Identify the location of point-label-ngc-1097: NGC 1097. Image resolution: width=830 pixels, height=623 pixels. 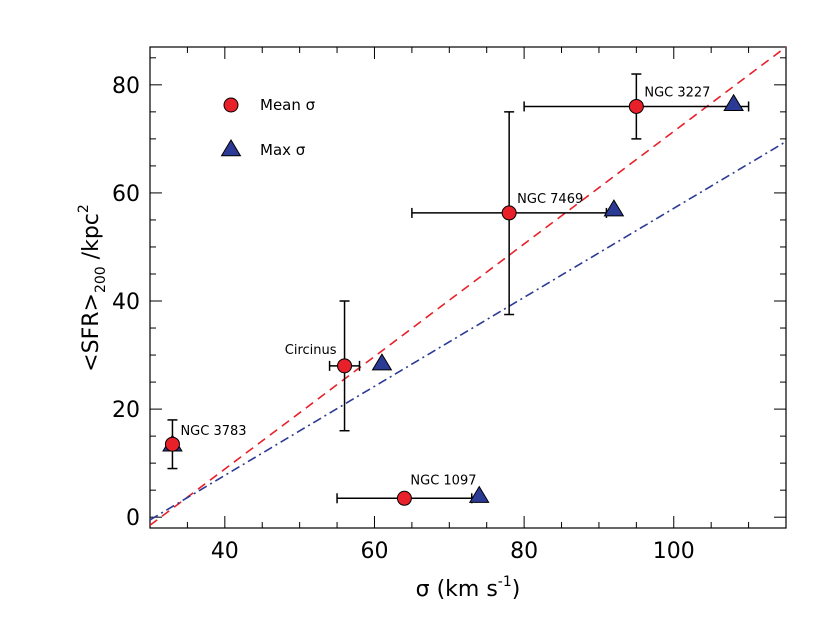
(443, 480).